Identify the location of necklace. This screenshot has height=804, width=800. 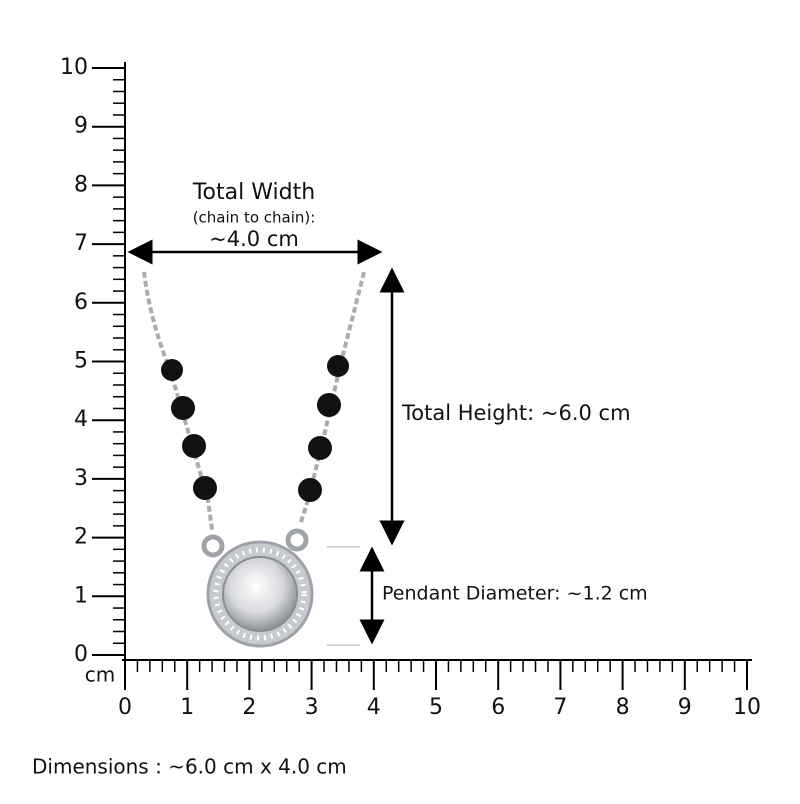
(254, 459).